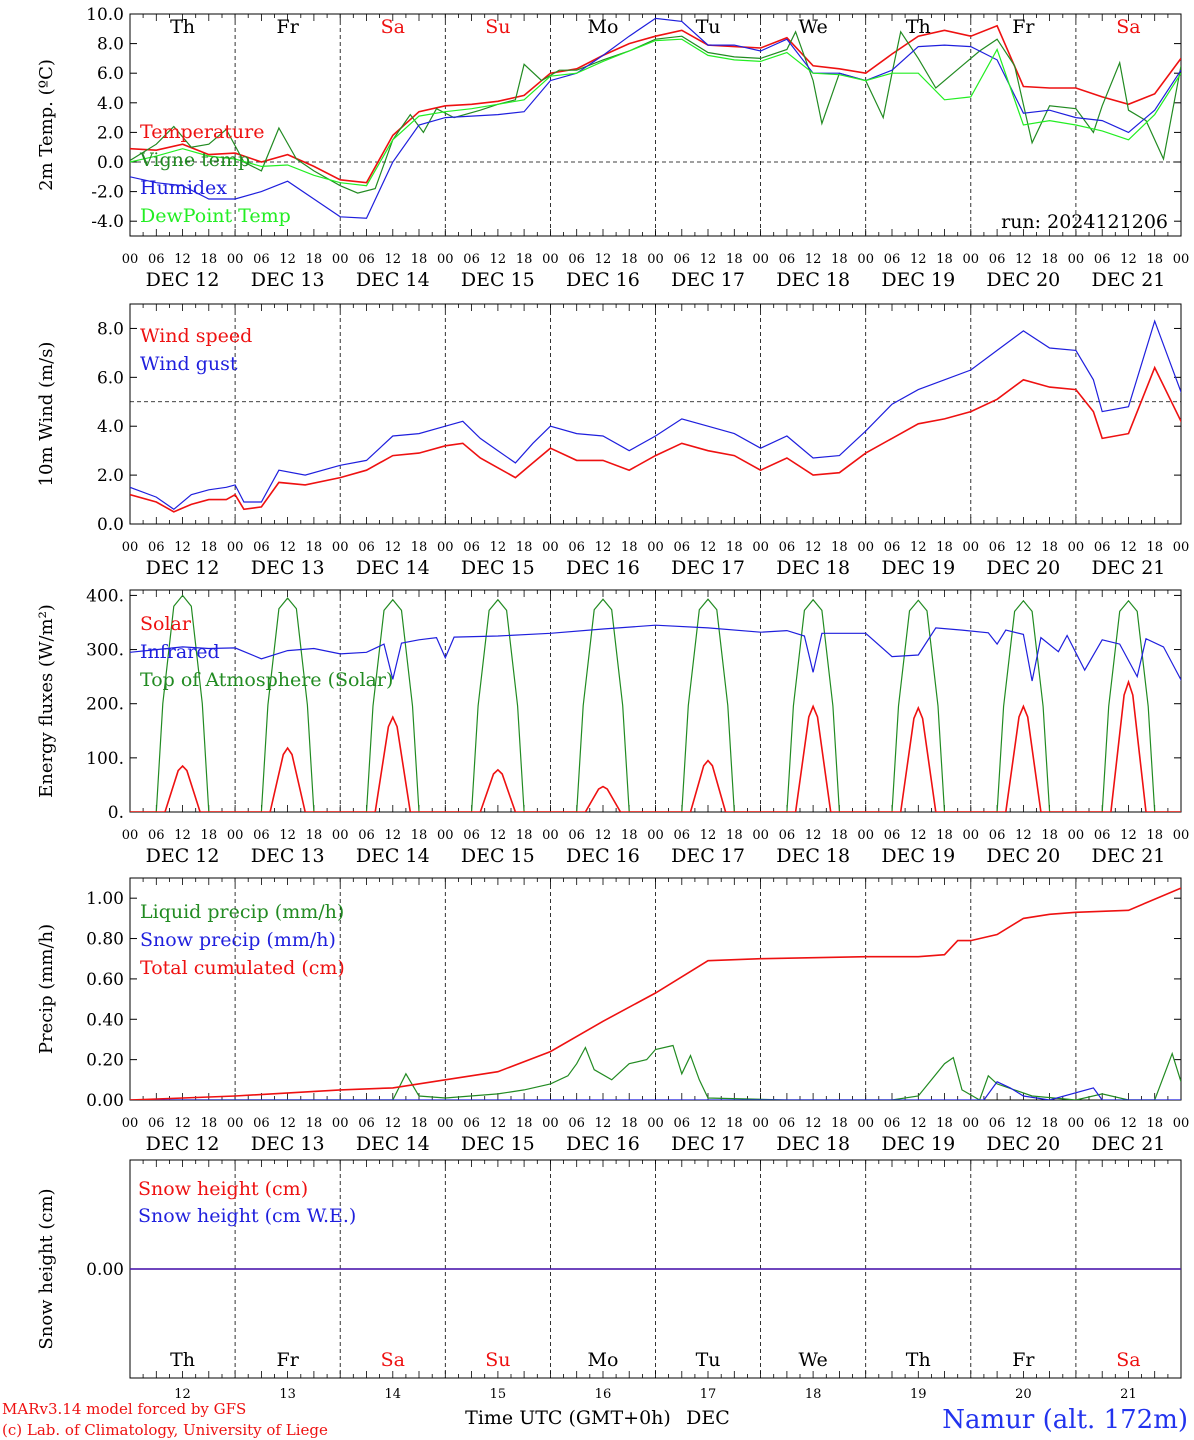  Describe the element at coordinates (107, 193) in the screenshot. I see `y-tick-label: -2.0` at that location.